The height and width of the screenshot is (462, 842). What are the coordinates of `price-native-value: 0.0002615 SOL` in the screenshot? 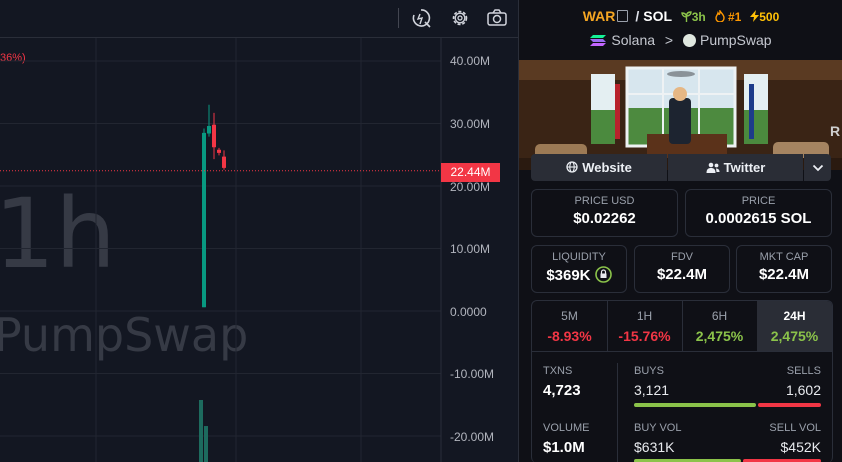 It's located at (758, 218).